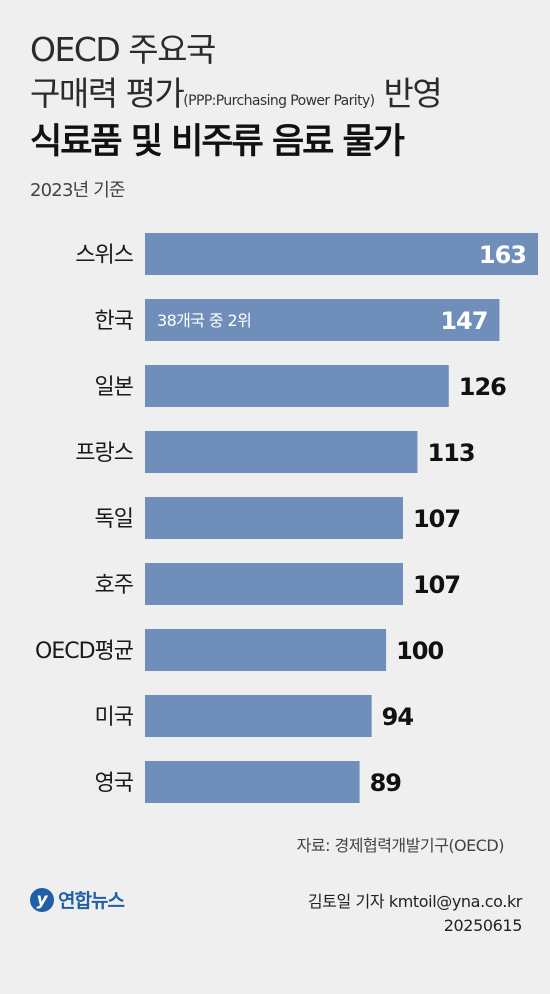 The width and height of the screenshot is (550, 994). Describe the element at coordinates (114, 783) in the screenshot. I see `category-label: 영국` at that location.